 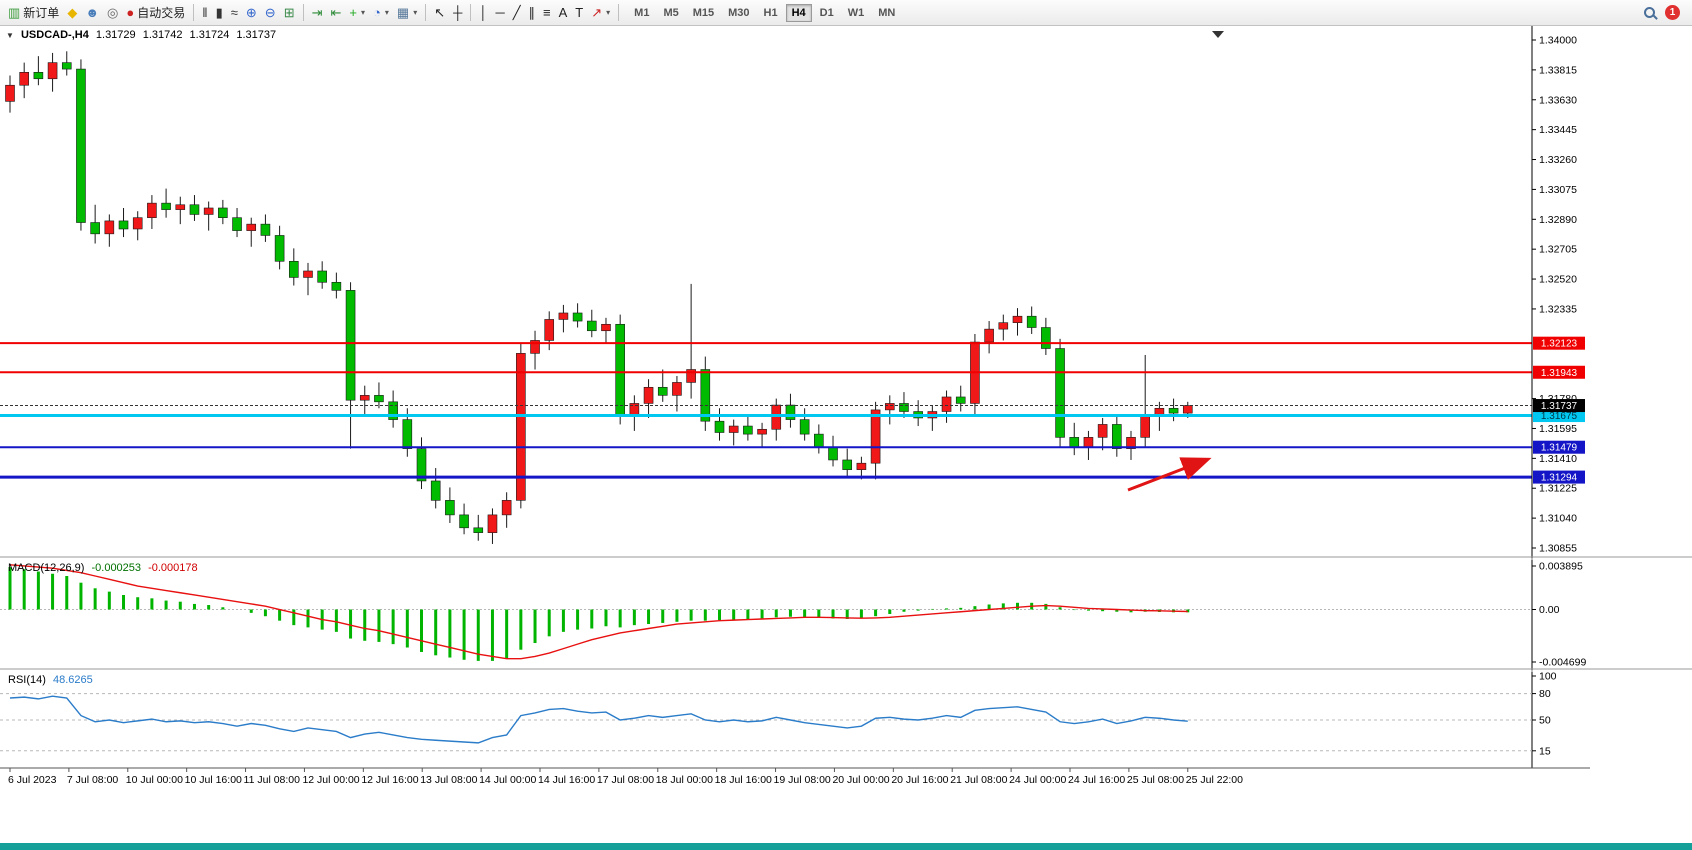 What do you see at coordinates (256, 35) in the screenshot?
I see `price-close: 1.31737` at bounding box center [256, 35].